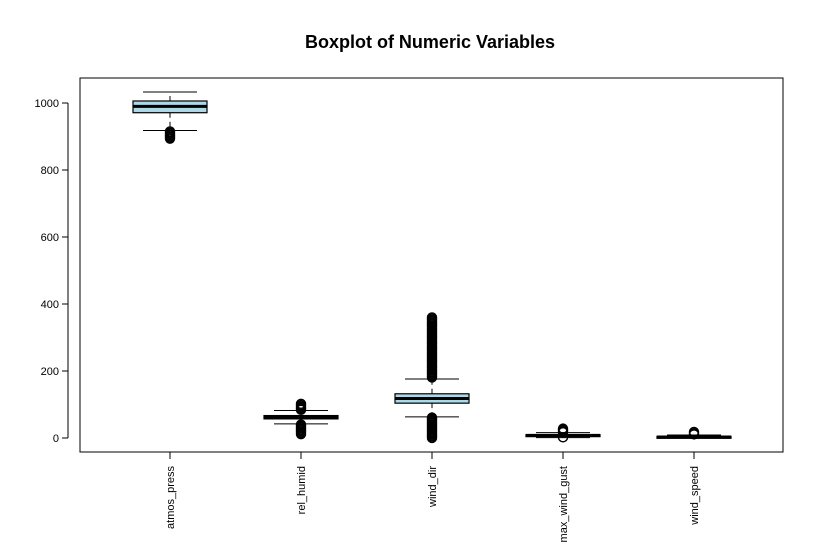  I want to click on x-tick-label: atmos_press, so click(171, 497).